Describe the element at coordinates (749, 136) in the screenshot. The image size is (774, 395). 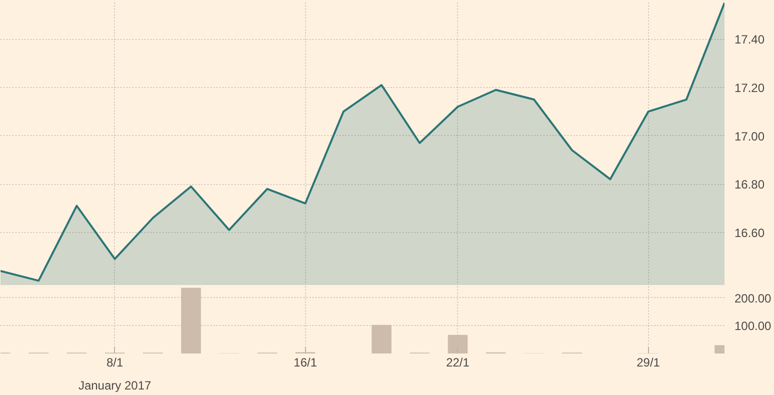
I see `y-tick-label: 17.00` at that location.